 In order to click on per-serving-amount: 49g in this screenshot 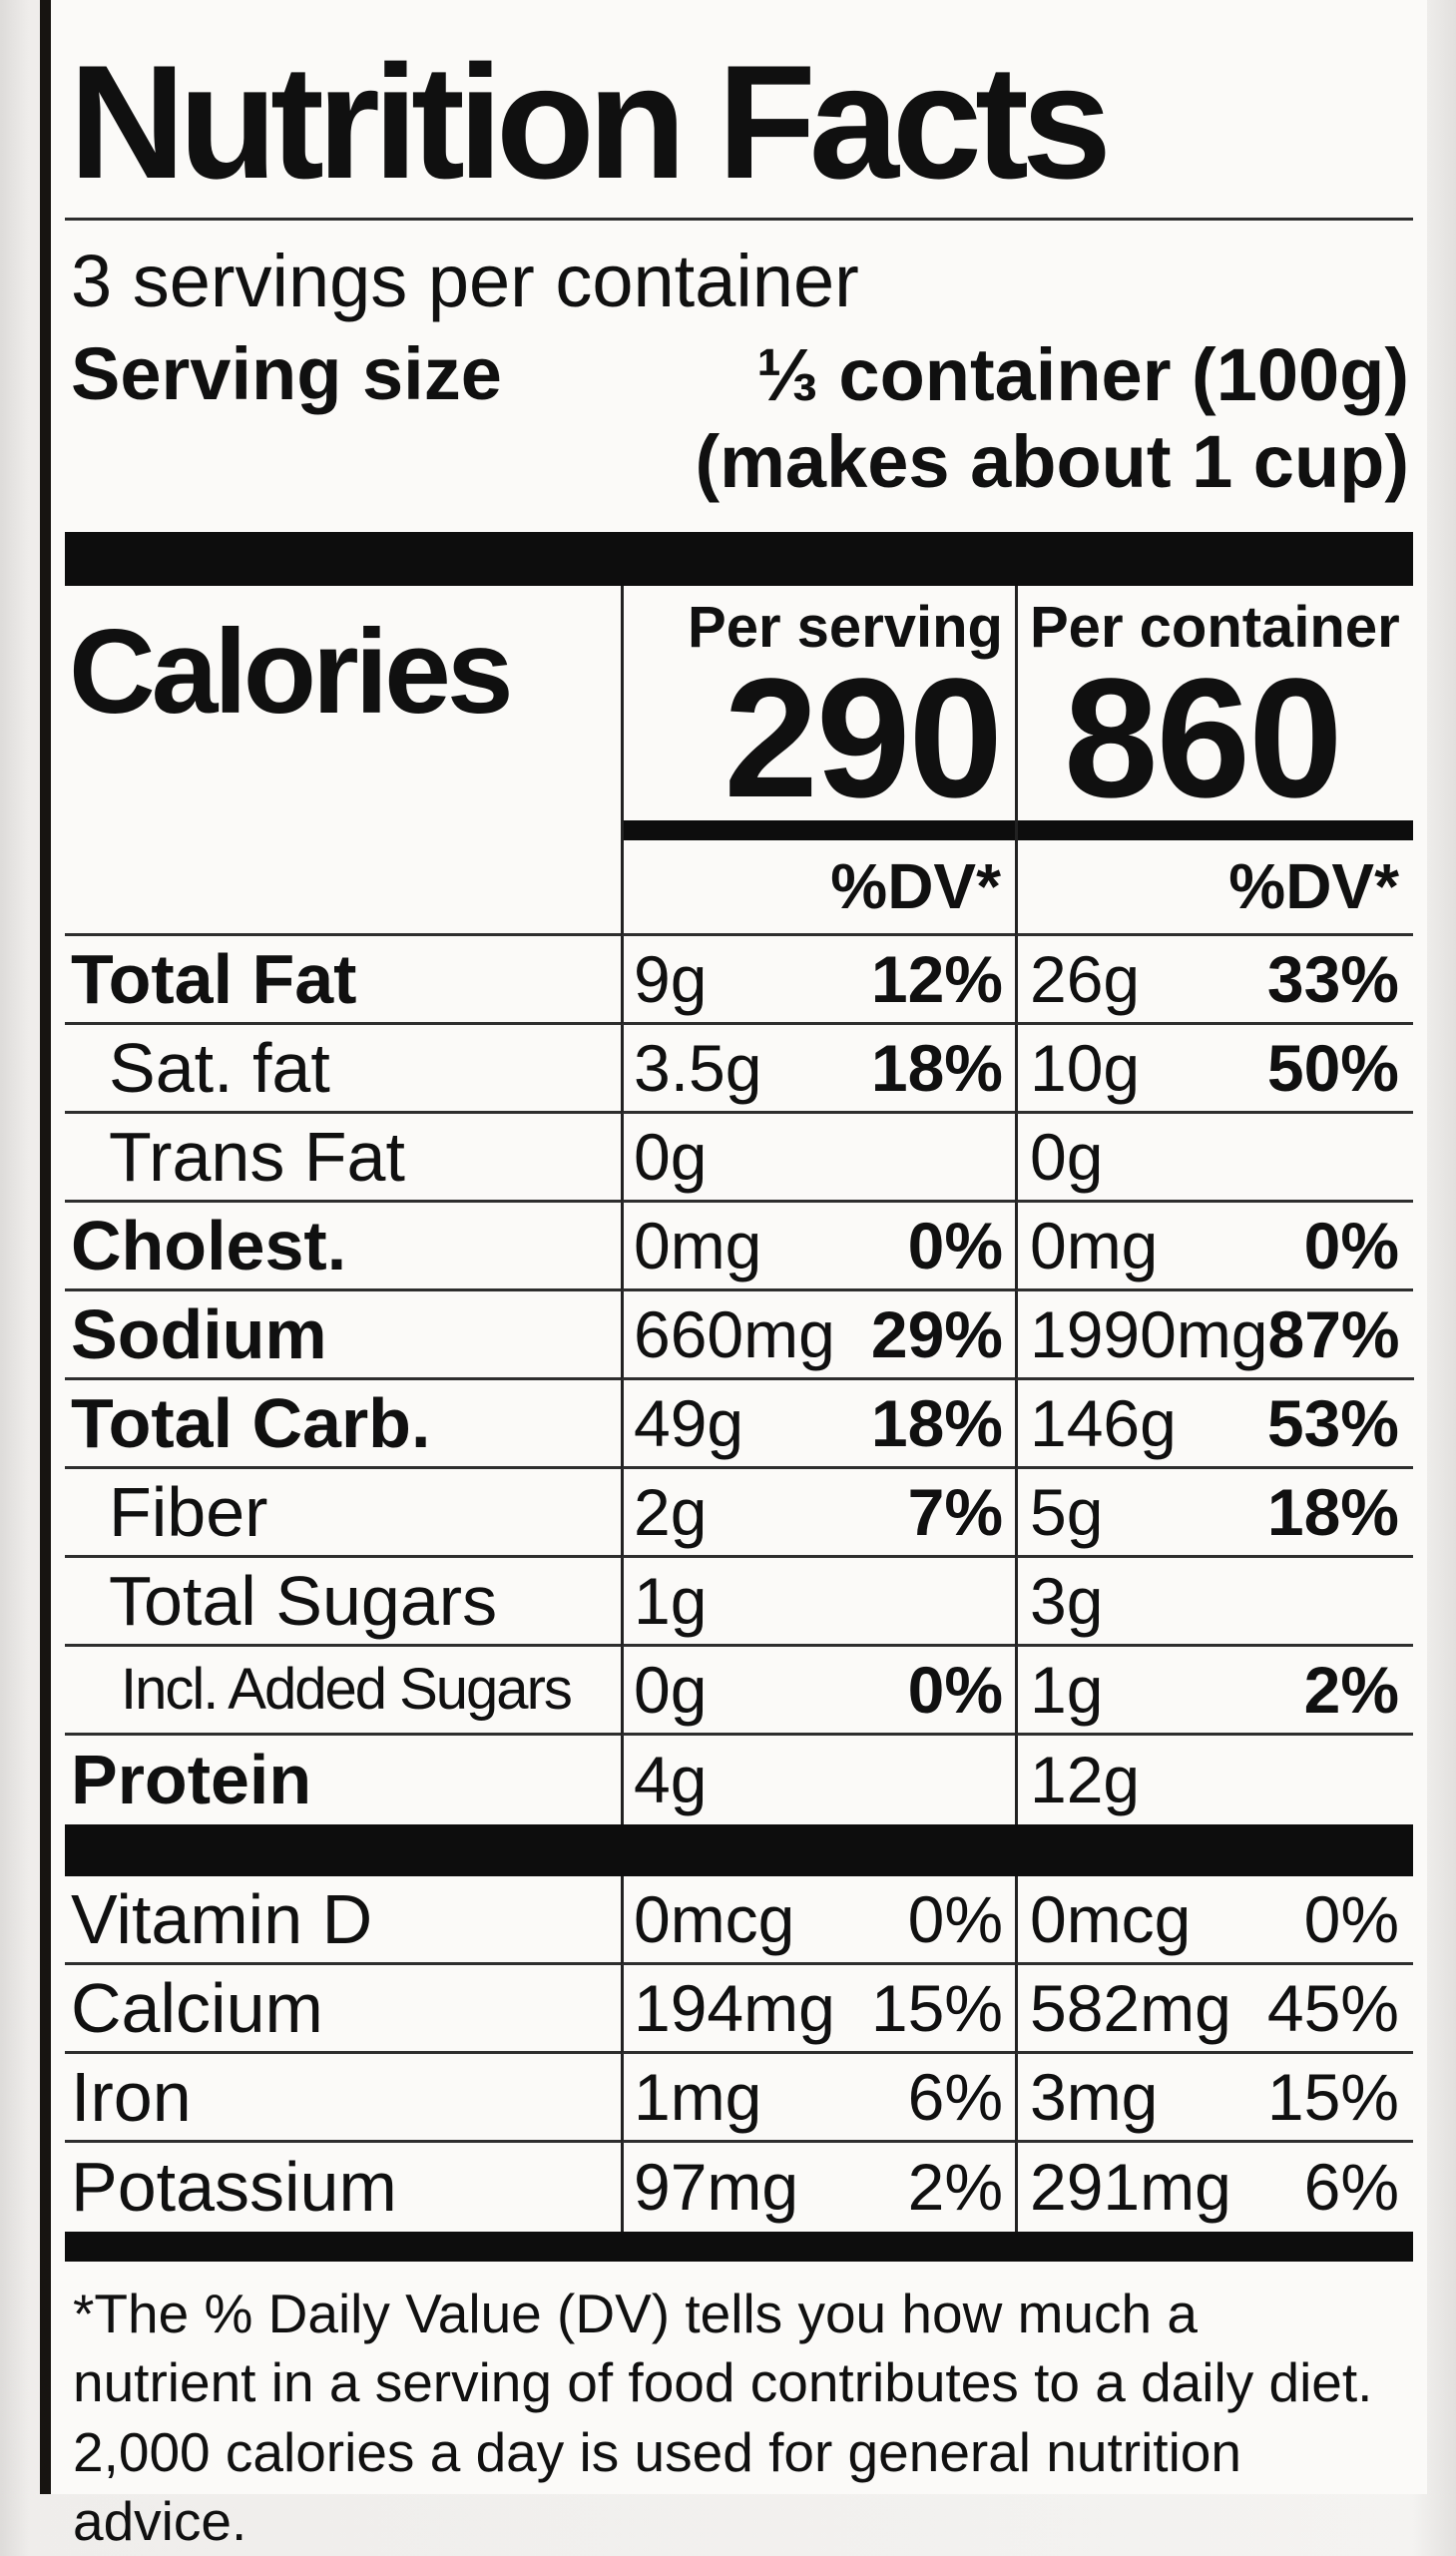, I will do `click(689, 1422)`.